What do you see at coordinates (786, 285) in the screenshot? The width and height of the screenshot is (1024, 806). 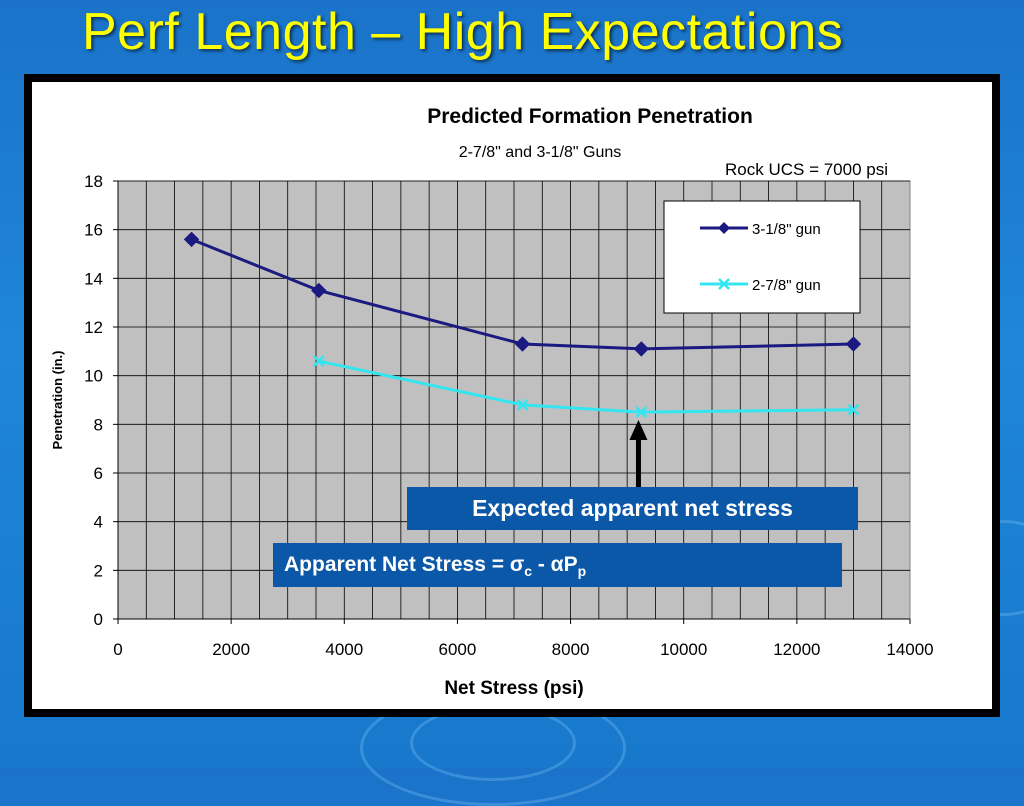 I see `legend-label: 2-7/8" gun` at bounding box center [786, 285].